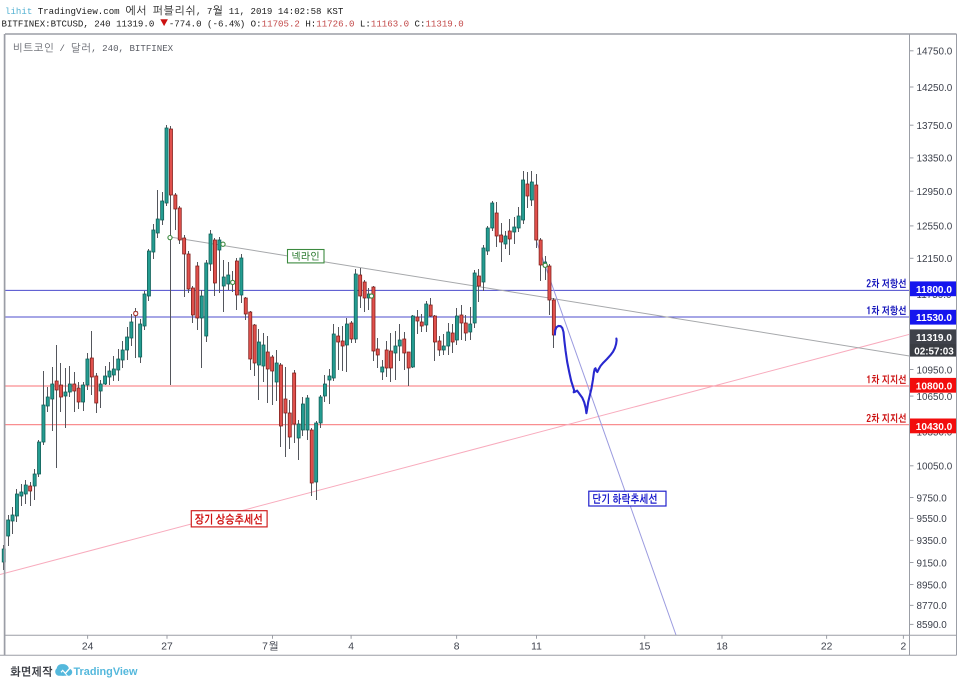  Describe the element at coordinates (18, 11) in the screenshot. I see `svg-text: lihit` at that location.